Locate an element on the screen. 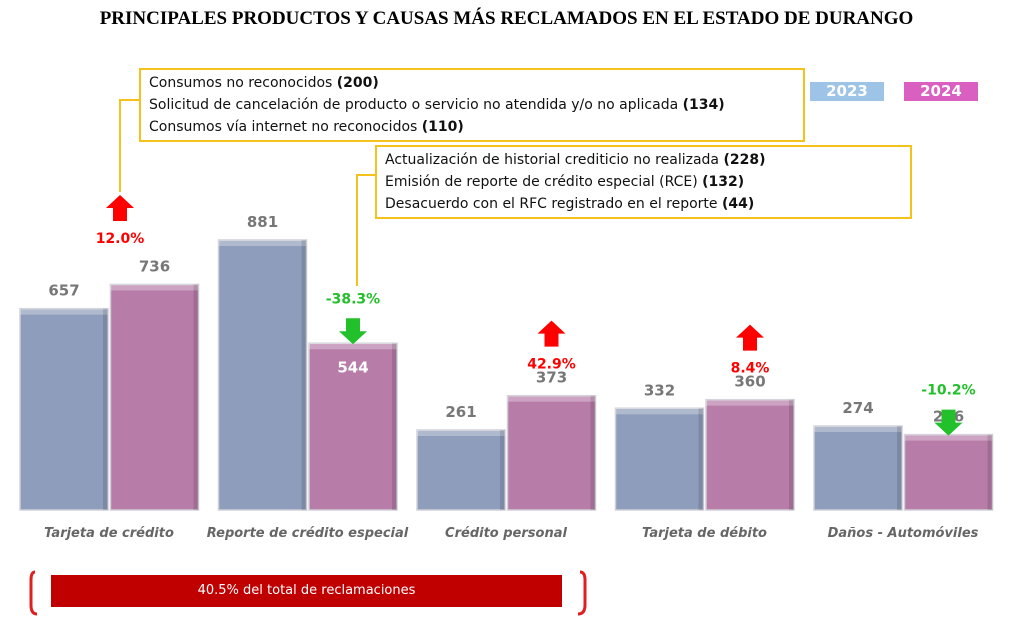 The width and height of the screenshot is (1013, 626). change-label: -38.3% is located at coordinates (353, 299).